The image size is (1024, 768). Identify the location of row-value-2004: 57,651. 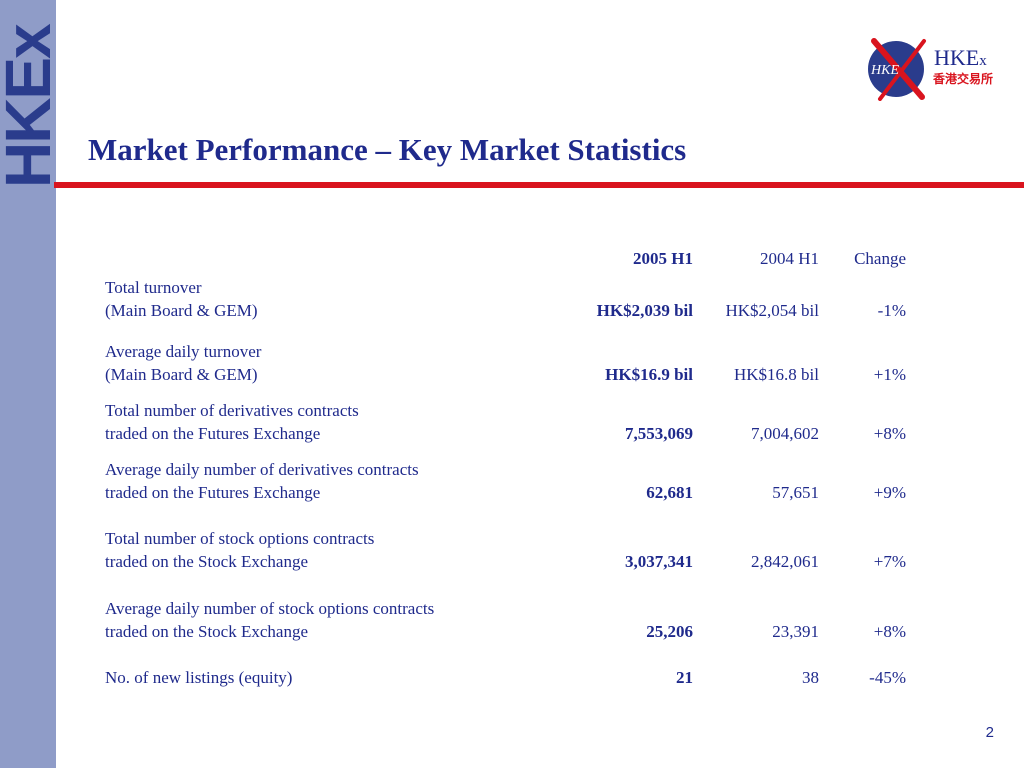
(795, 492).